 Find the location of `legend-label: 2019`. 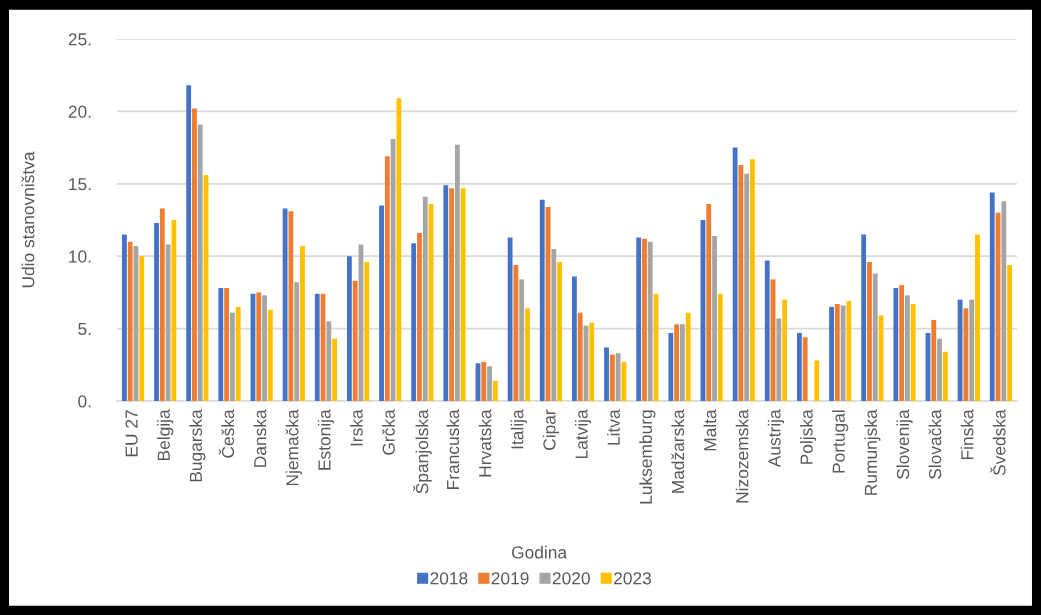

legend-label: 2019 is located at coordinates (510, 578).